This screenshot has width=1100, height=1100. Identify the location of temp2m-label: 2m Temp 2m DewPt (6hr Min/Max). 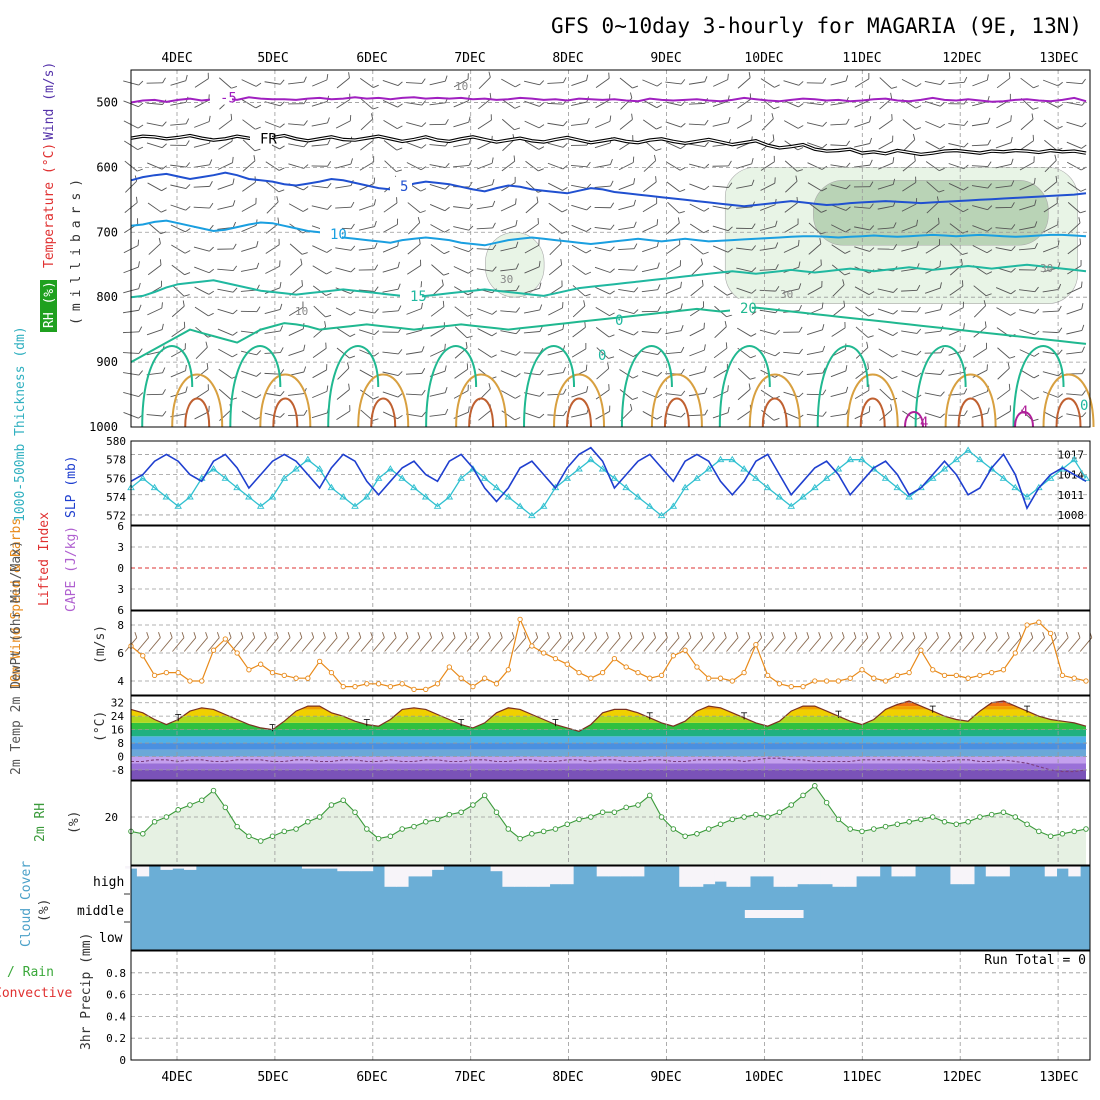
(16, 657).